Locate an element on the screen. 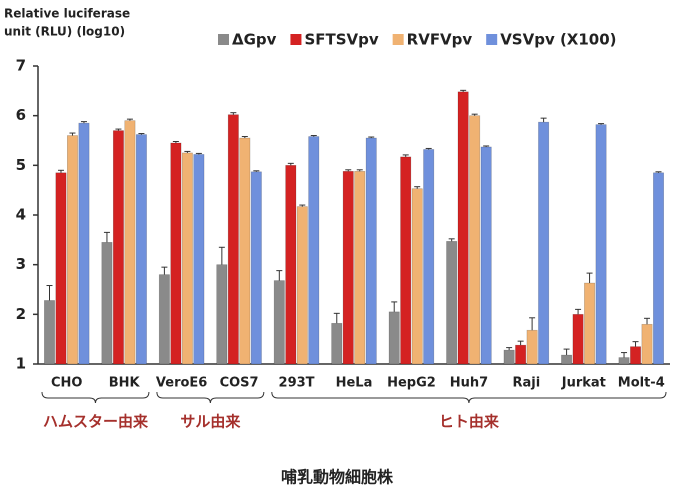 The height and width of the screenshot is (495, 675). x-tick-label: HeLa is located at coordinates (354, 383).